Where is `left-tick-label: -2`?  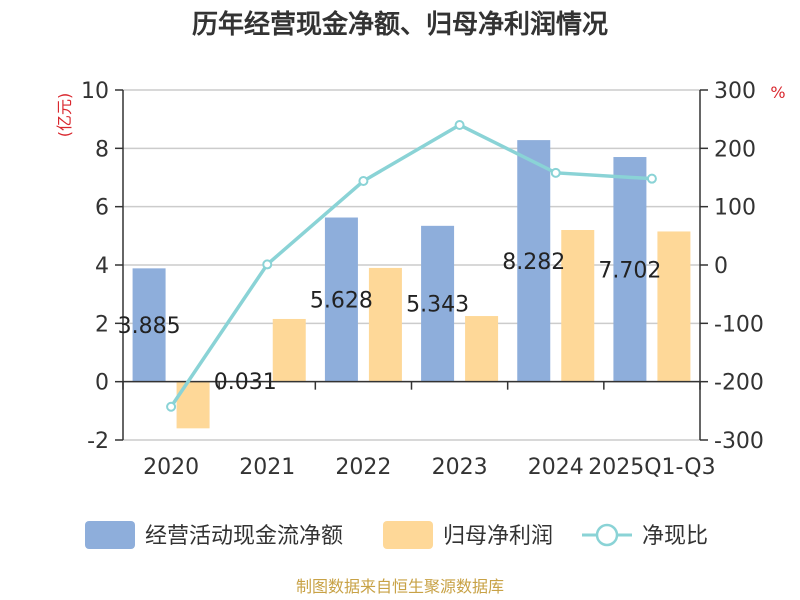
left-tick-label: -2 is located at coordinates (98, 441).